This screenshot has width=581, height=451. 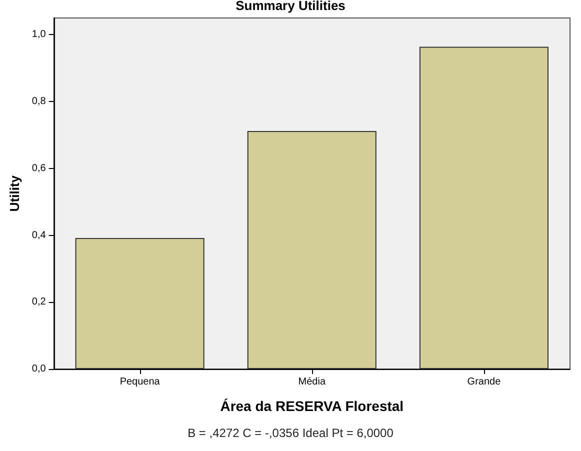 What do you see at coordinates (291, 433) in the screenshot?
I see `text: B = ,4272 C = -,0356 Ideal Pt = 6,0000` at bounding box center [291, 433].